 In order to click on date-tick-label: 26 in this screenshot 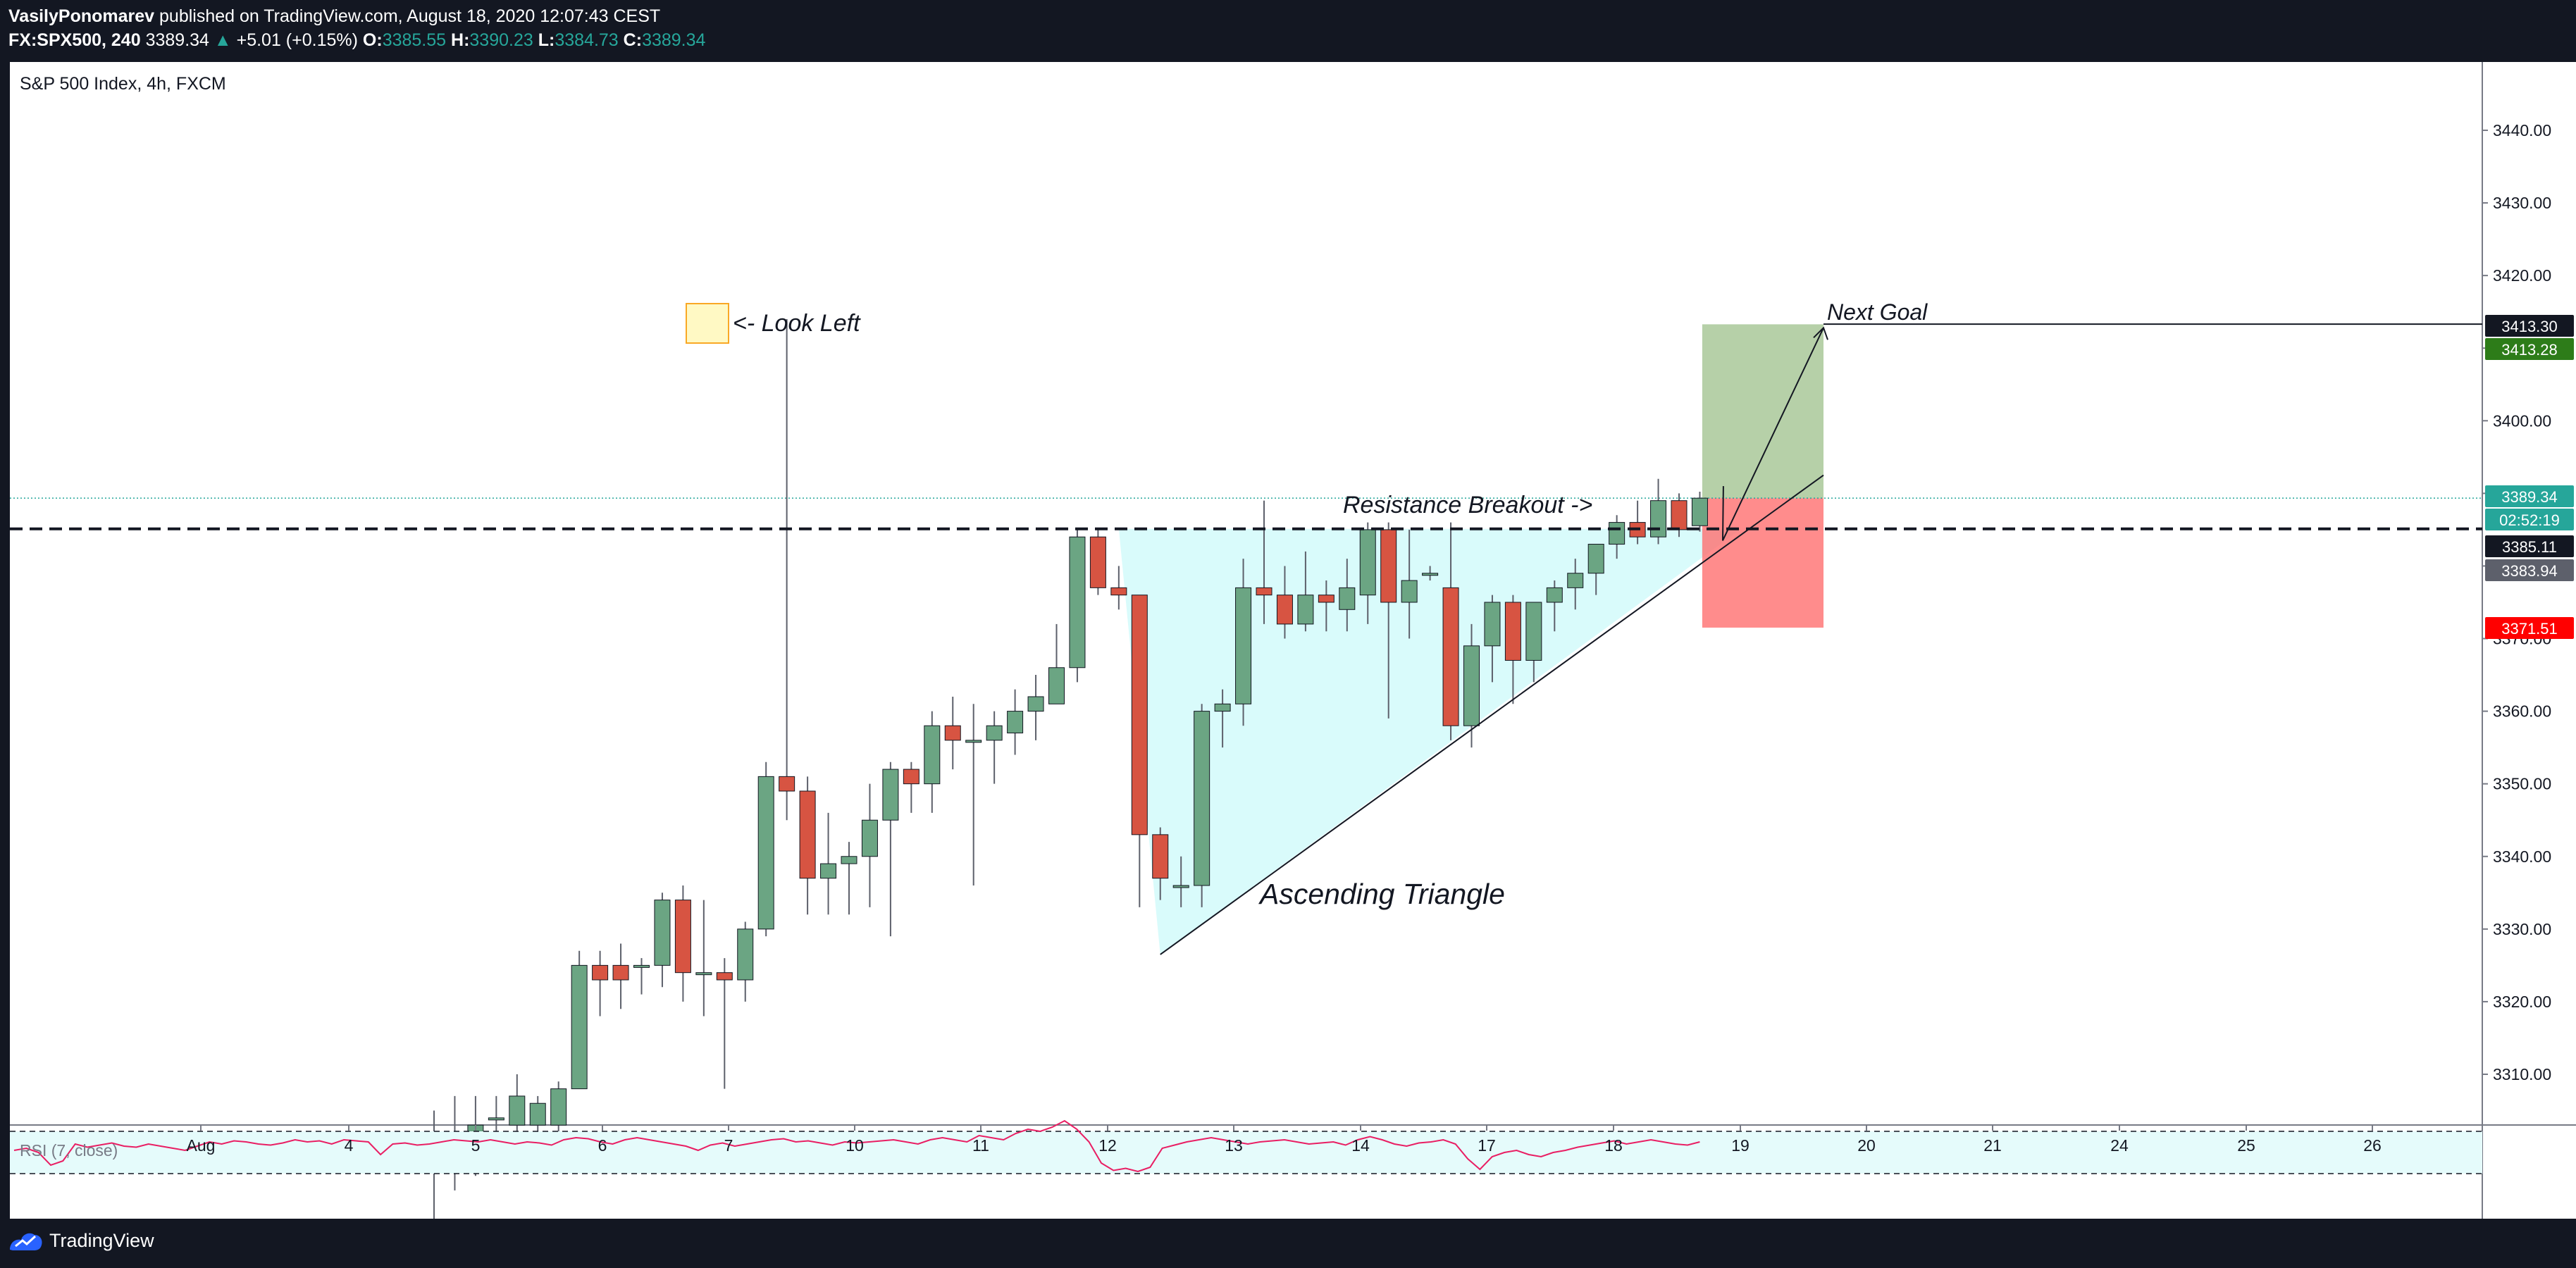, I will do `click(2372, 1145)`.